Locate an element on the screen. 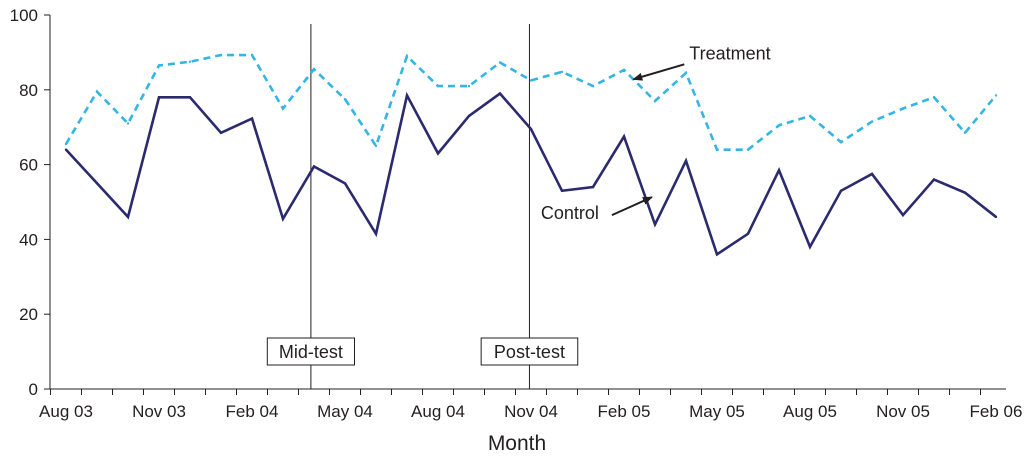 This screenshot has height=457, width=1036. x-tick-label: Nov 03 is located at coordinates (159, 411).